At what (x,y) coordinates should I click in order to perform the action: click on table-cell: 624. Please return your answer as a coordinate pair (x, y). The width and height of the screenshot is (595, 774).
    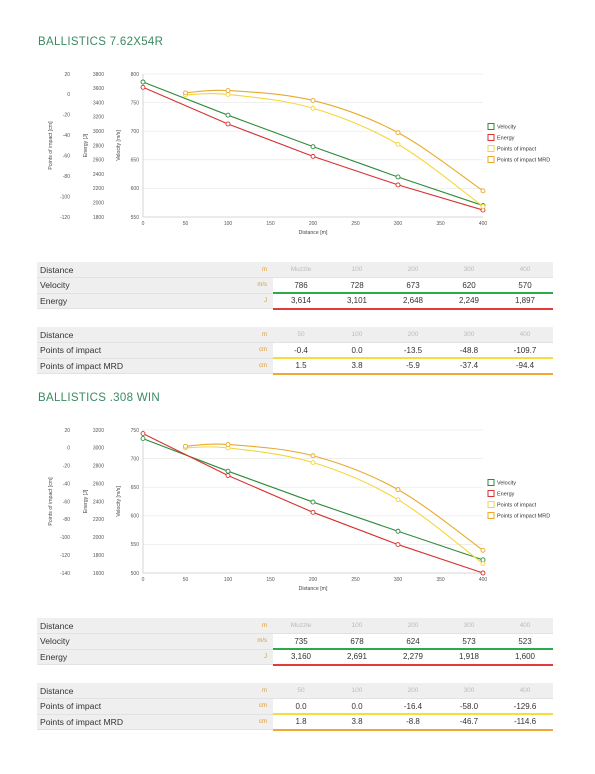
    Looking at the image, I should click on (413, 641).